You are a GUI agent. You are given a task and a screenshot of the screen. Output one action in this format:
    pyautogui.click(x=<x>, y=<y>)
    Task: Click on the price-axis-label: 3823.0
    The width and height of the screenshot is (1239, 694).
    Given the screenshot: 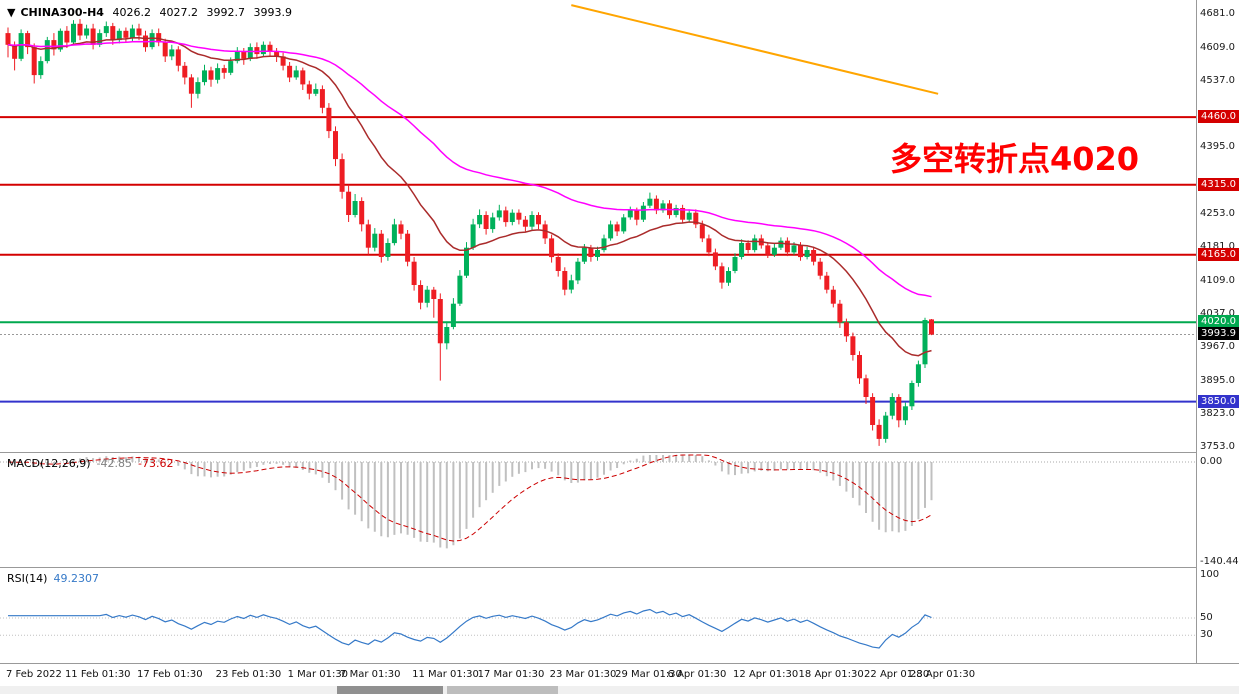 What is the action you would take?
    pyautogui.click(x=1217, y=414)
    